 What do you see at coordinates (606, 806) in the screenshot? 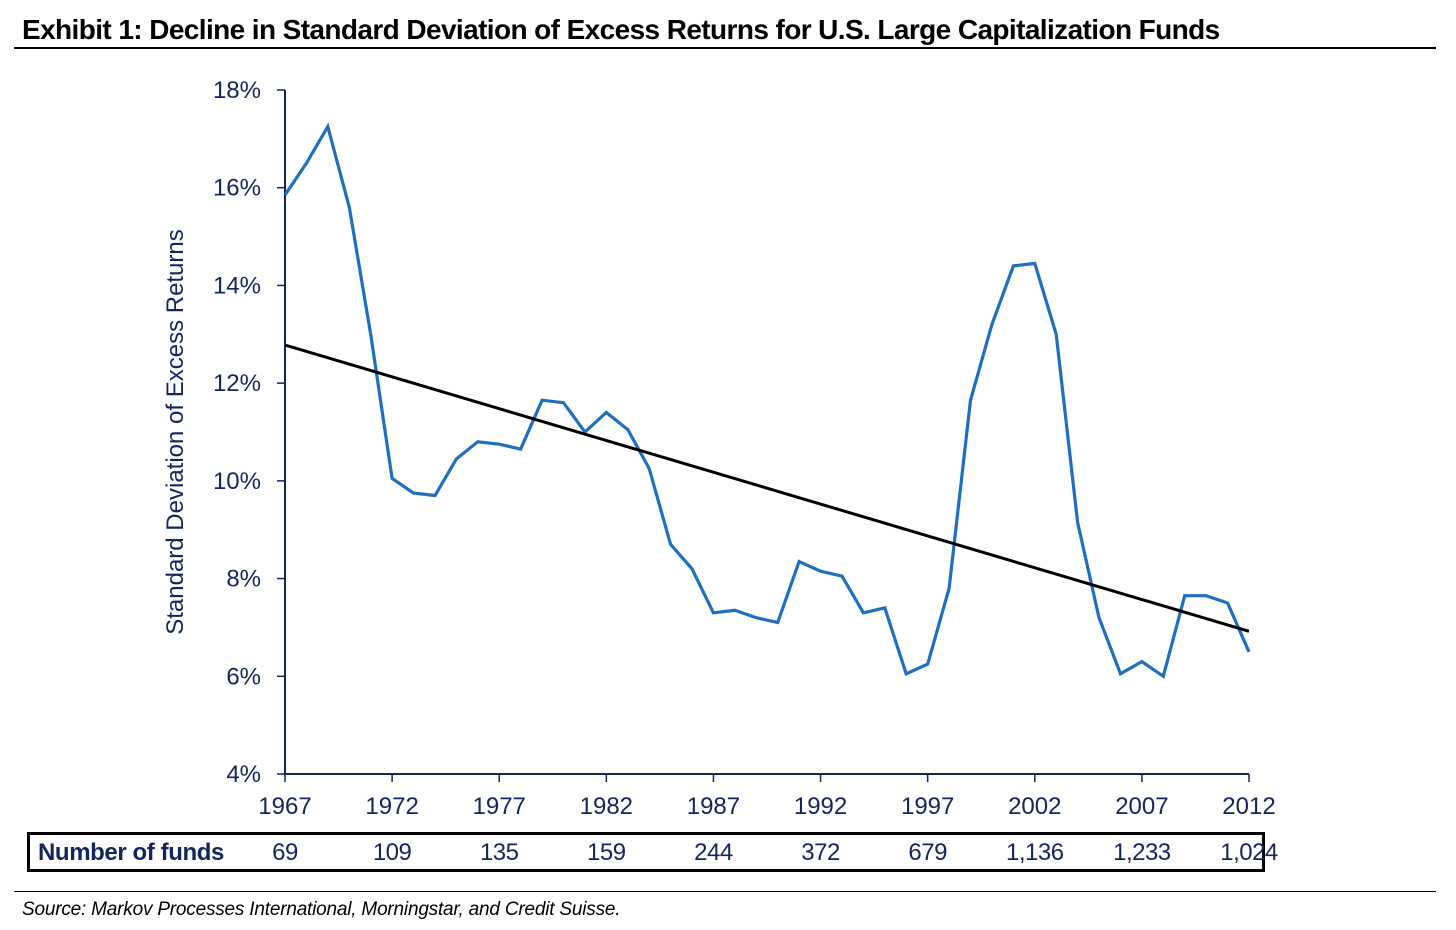
I see `x-tick-label: 1982` at bounding box center [606, 806].